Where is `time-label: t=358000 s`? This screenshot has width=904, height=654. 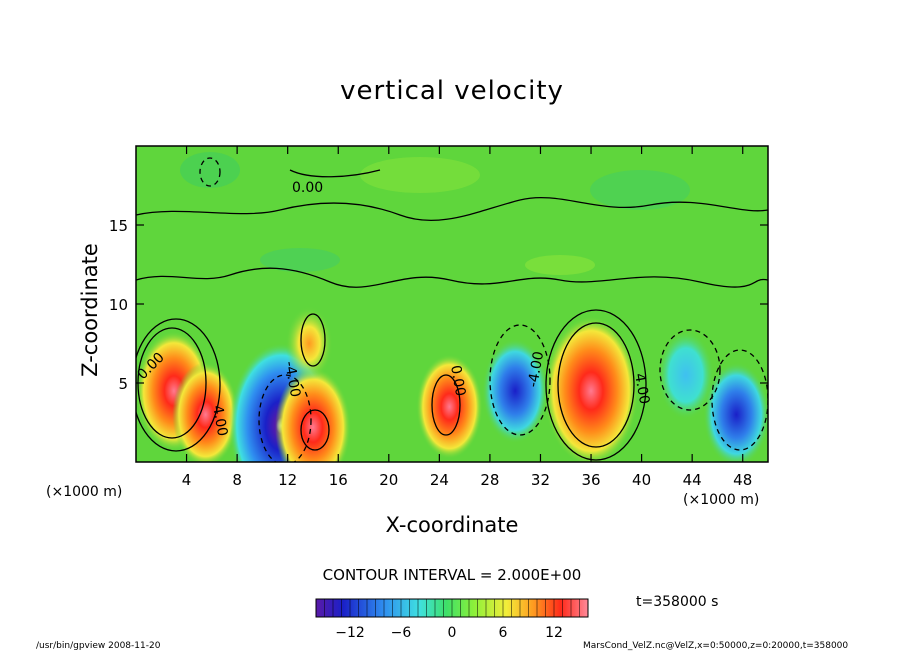
time-label: t=358000 s is located at coordinates (677, 602).